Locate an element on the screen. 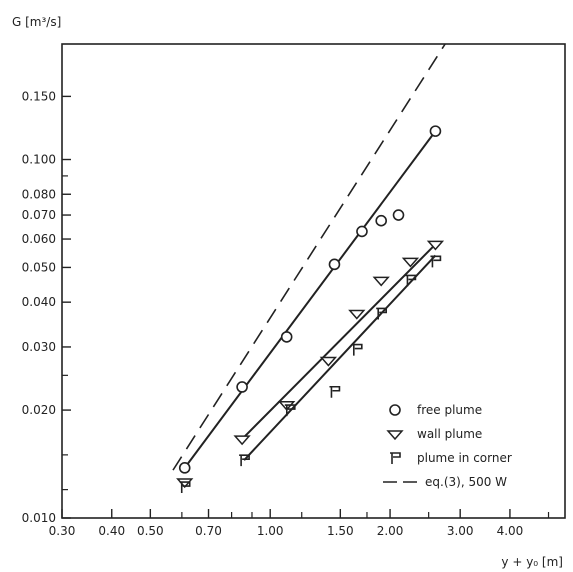 The width and height of the screenshot is (573, 572). legend-label: free plume is located at coordinates (449, 410).